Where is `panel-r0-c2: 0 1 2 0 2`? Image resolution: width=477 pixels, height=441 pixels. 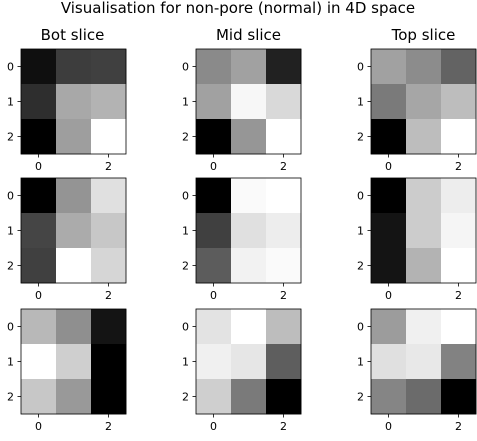
panel-r0-c2: 0 1 2 0 2 is located at coordinates (417, 110).